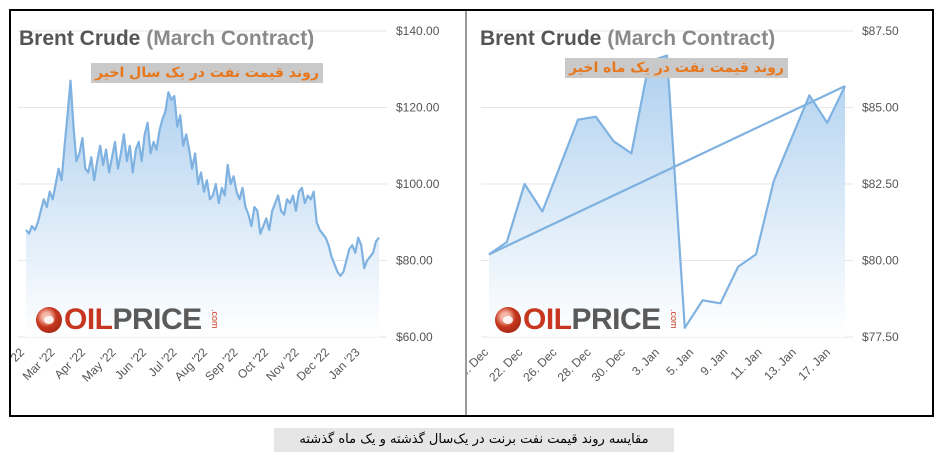 This screenshot has height=455, width=947. Describe the element at coordinates (574, 364) in the screenshot. I see `x-tick-label: 28. Dec` at that location.